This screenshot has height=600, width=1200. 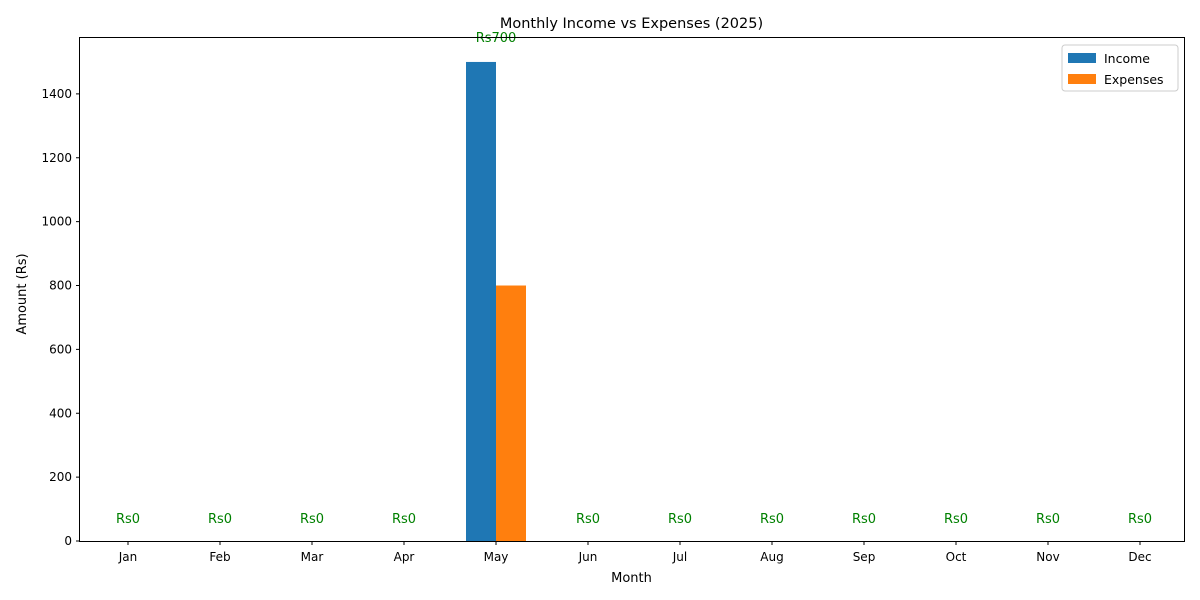 I want to click on y-tick-label: 1400, so click(x=56, y=94).